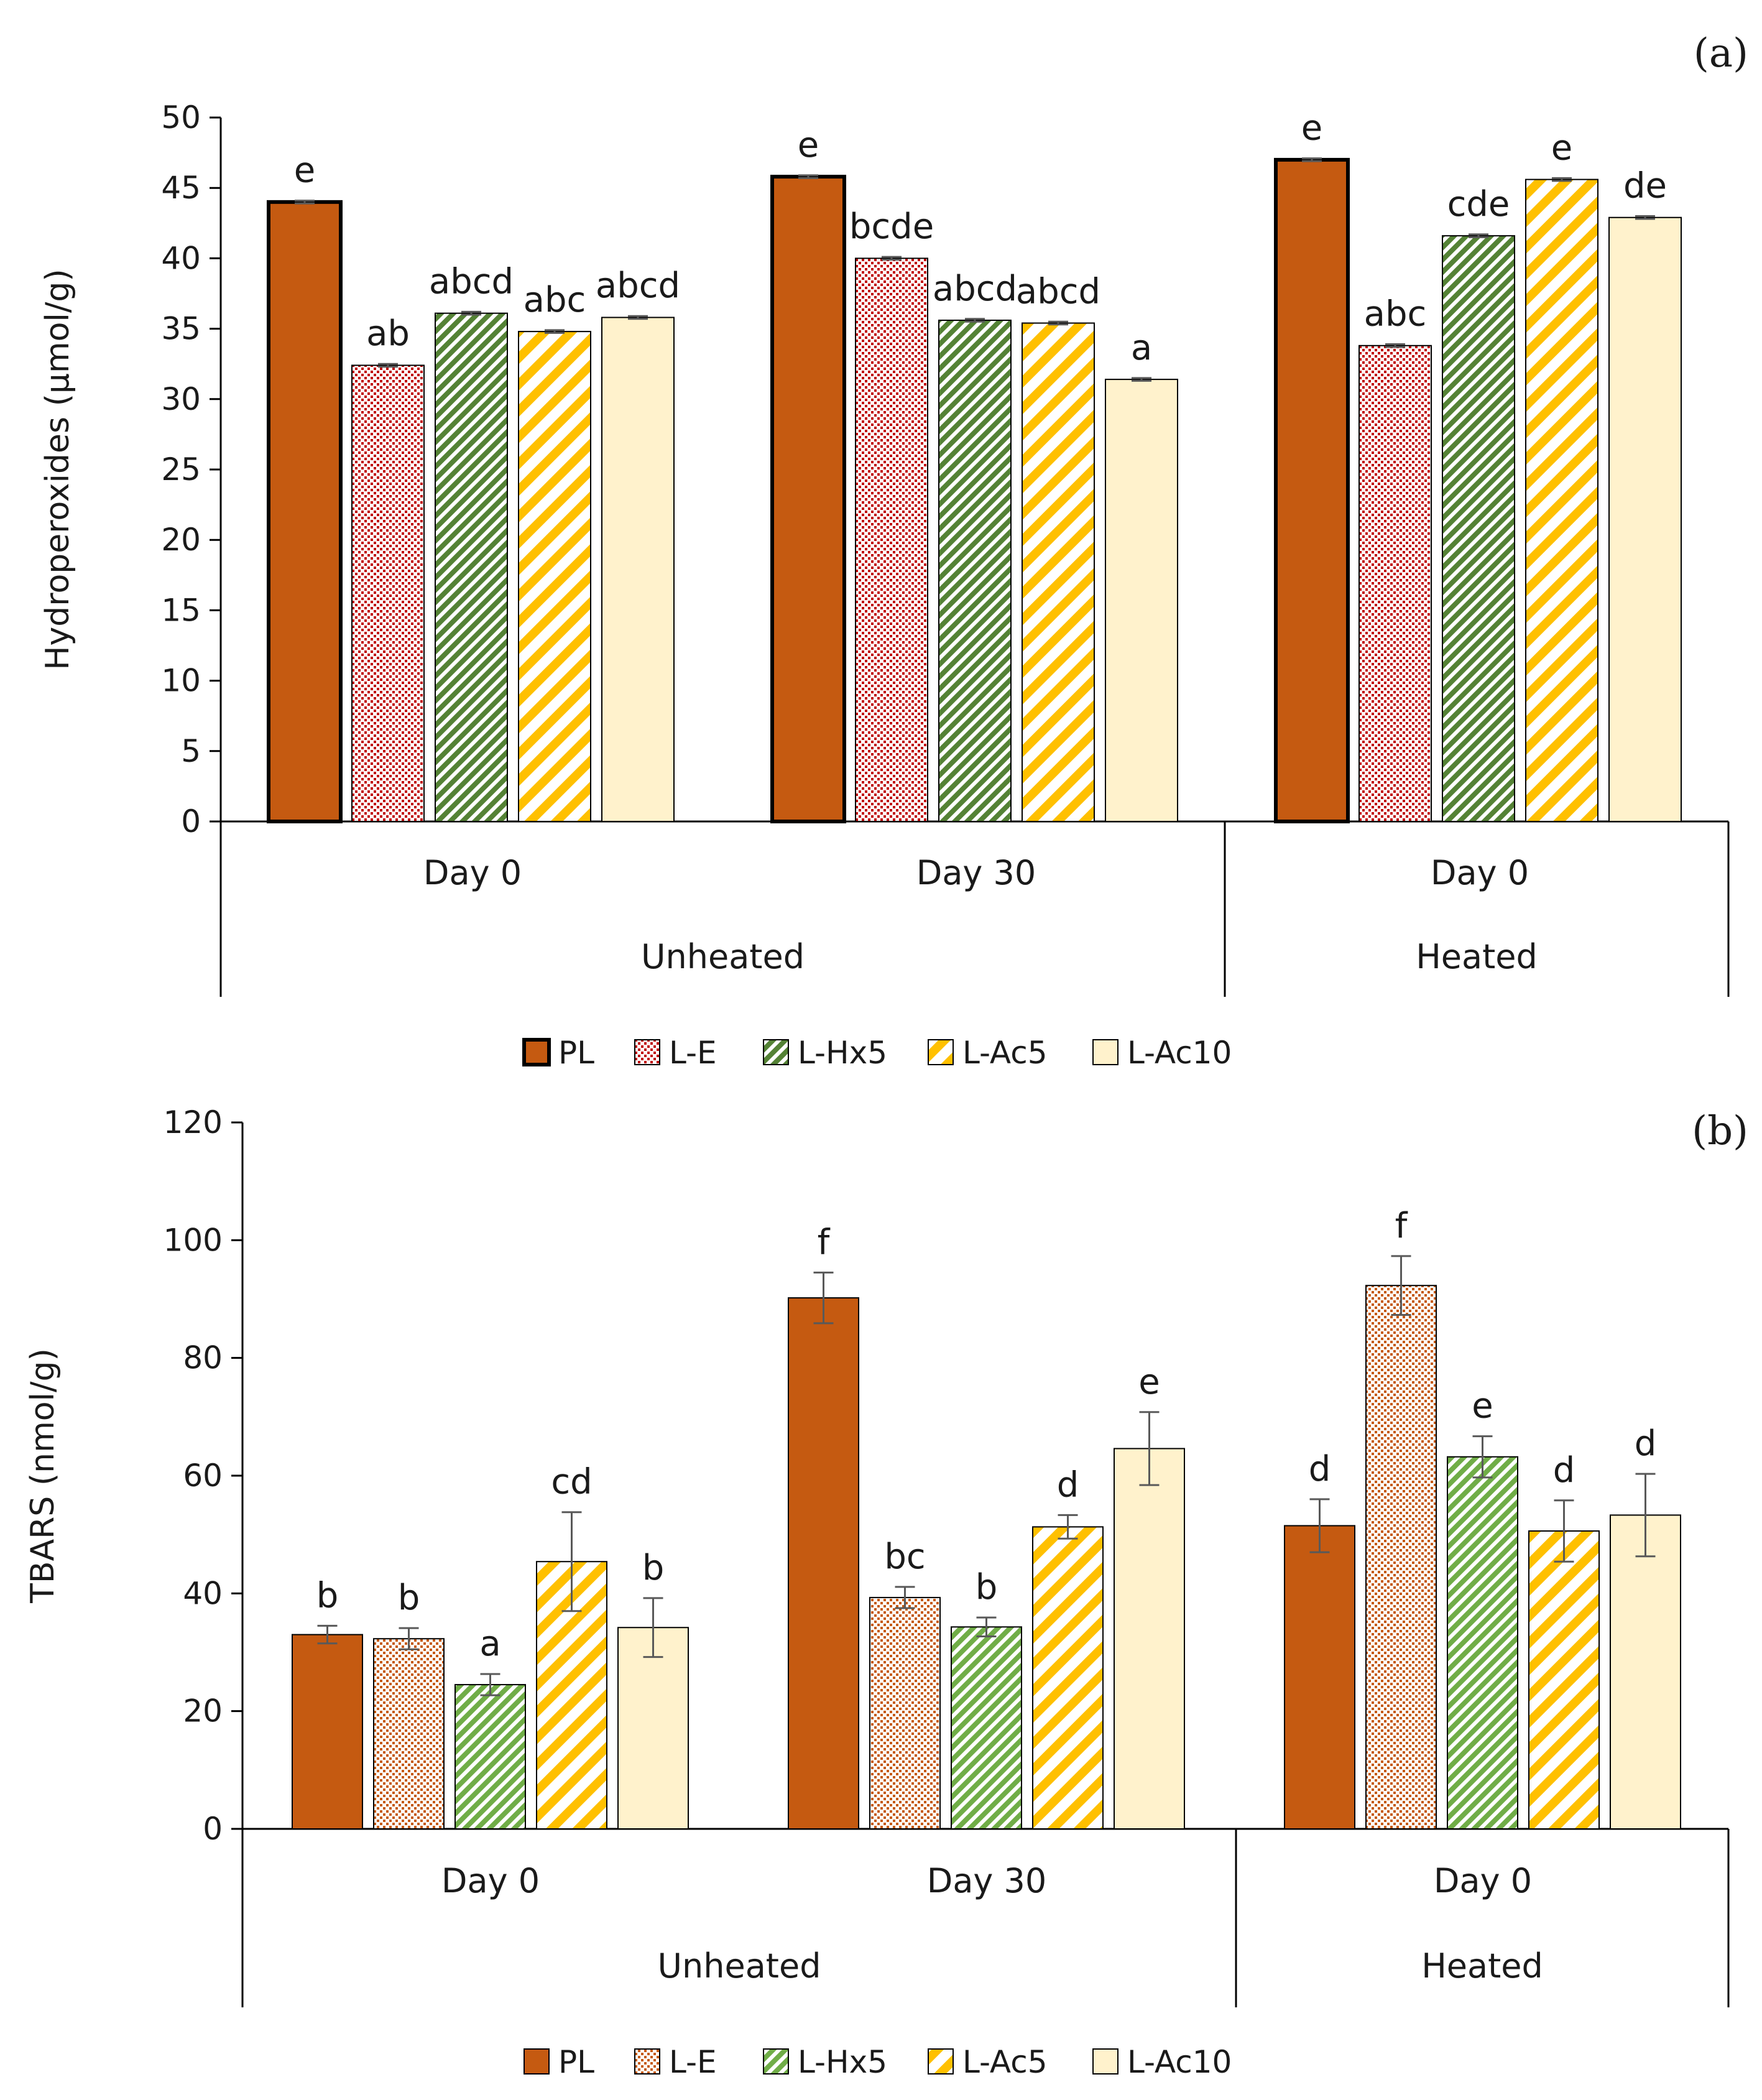 The height and width of the screenshot is (2100, 1762). Describe the element at coordinates (203, 1358) in the screenshot. I see `y-tick-label: 80` at that location.